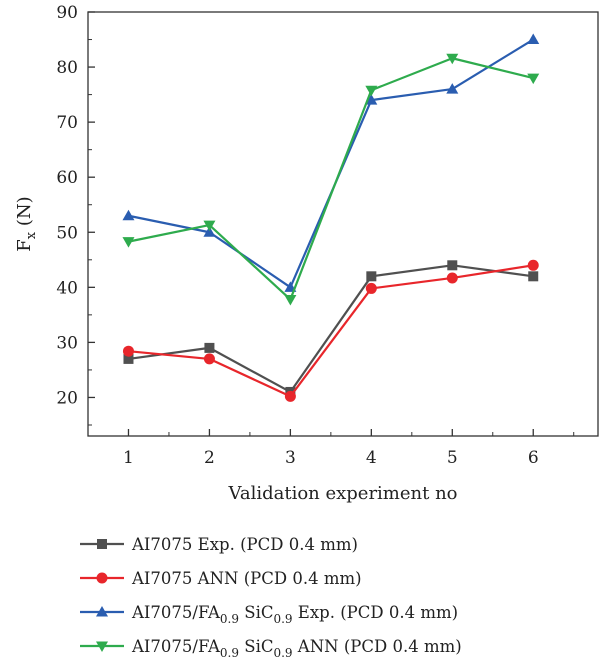 The width and height of the screenshot is (600, 667). Describe the element at coordinates (290, 458) in the screenshot. I see `x-tick-label: 3` at that location.